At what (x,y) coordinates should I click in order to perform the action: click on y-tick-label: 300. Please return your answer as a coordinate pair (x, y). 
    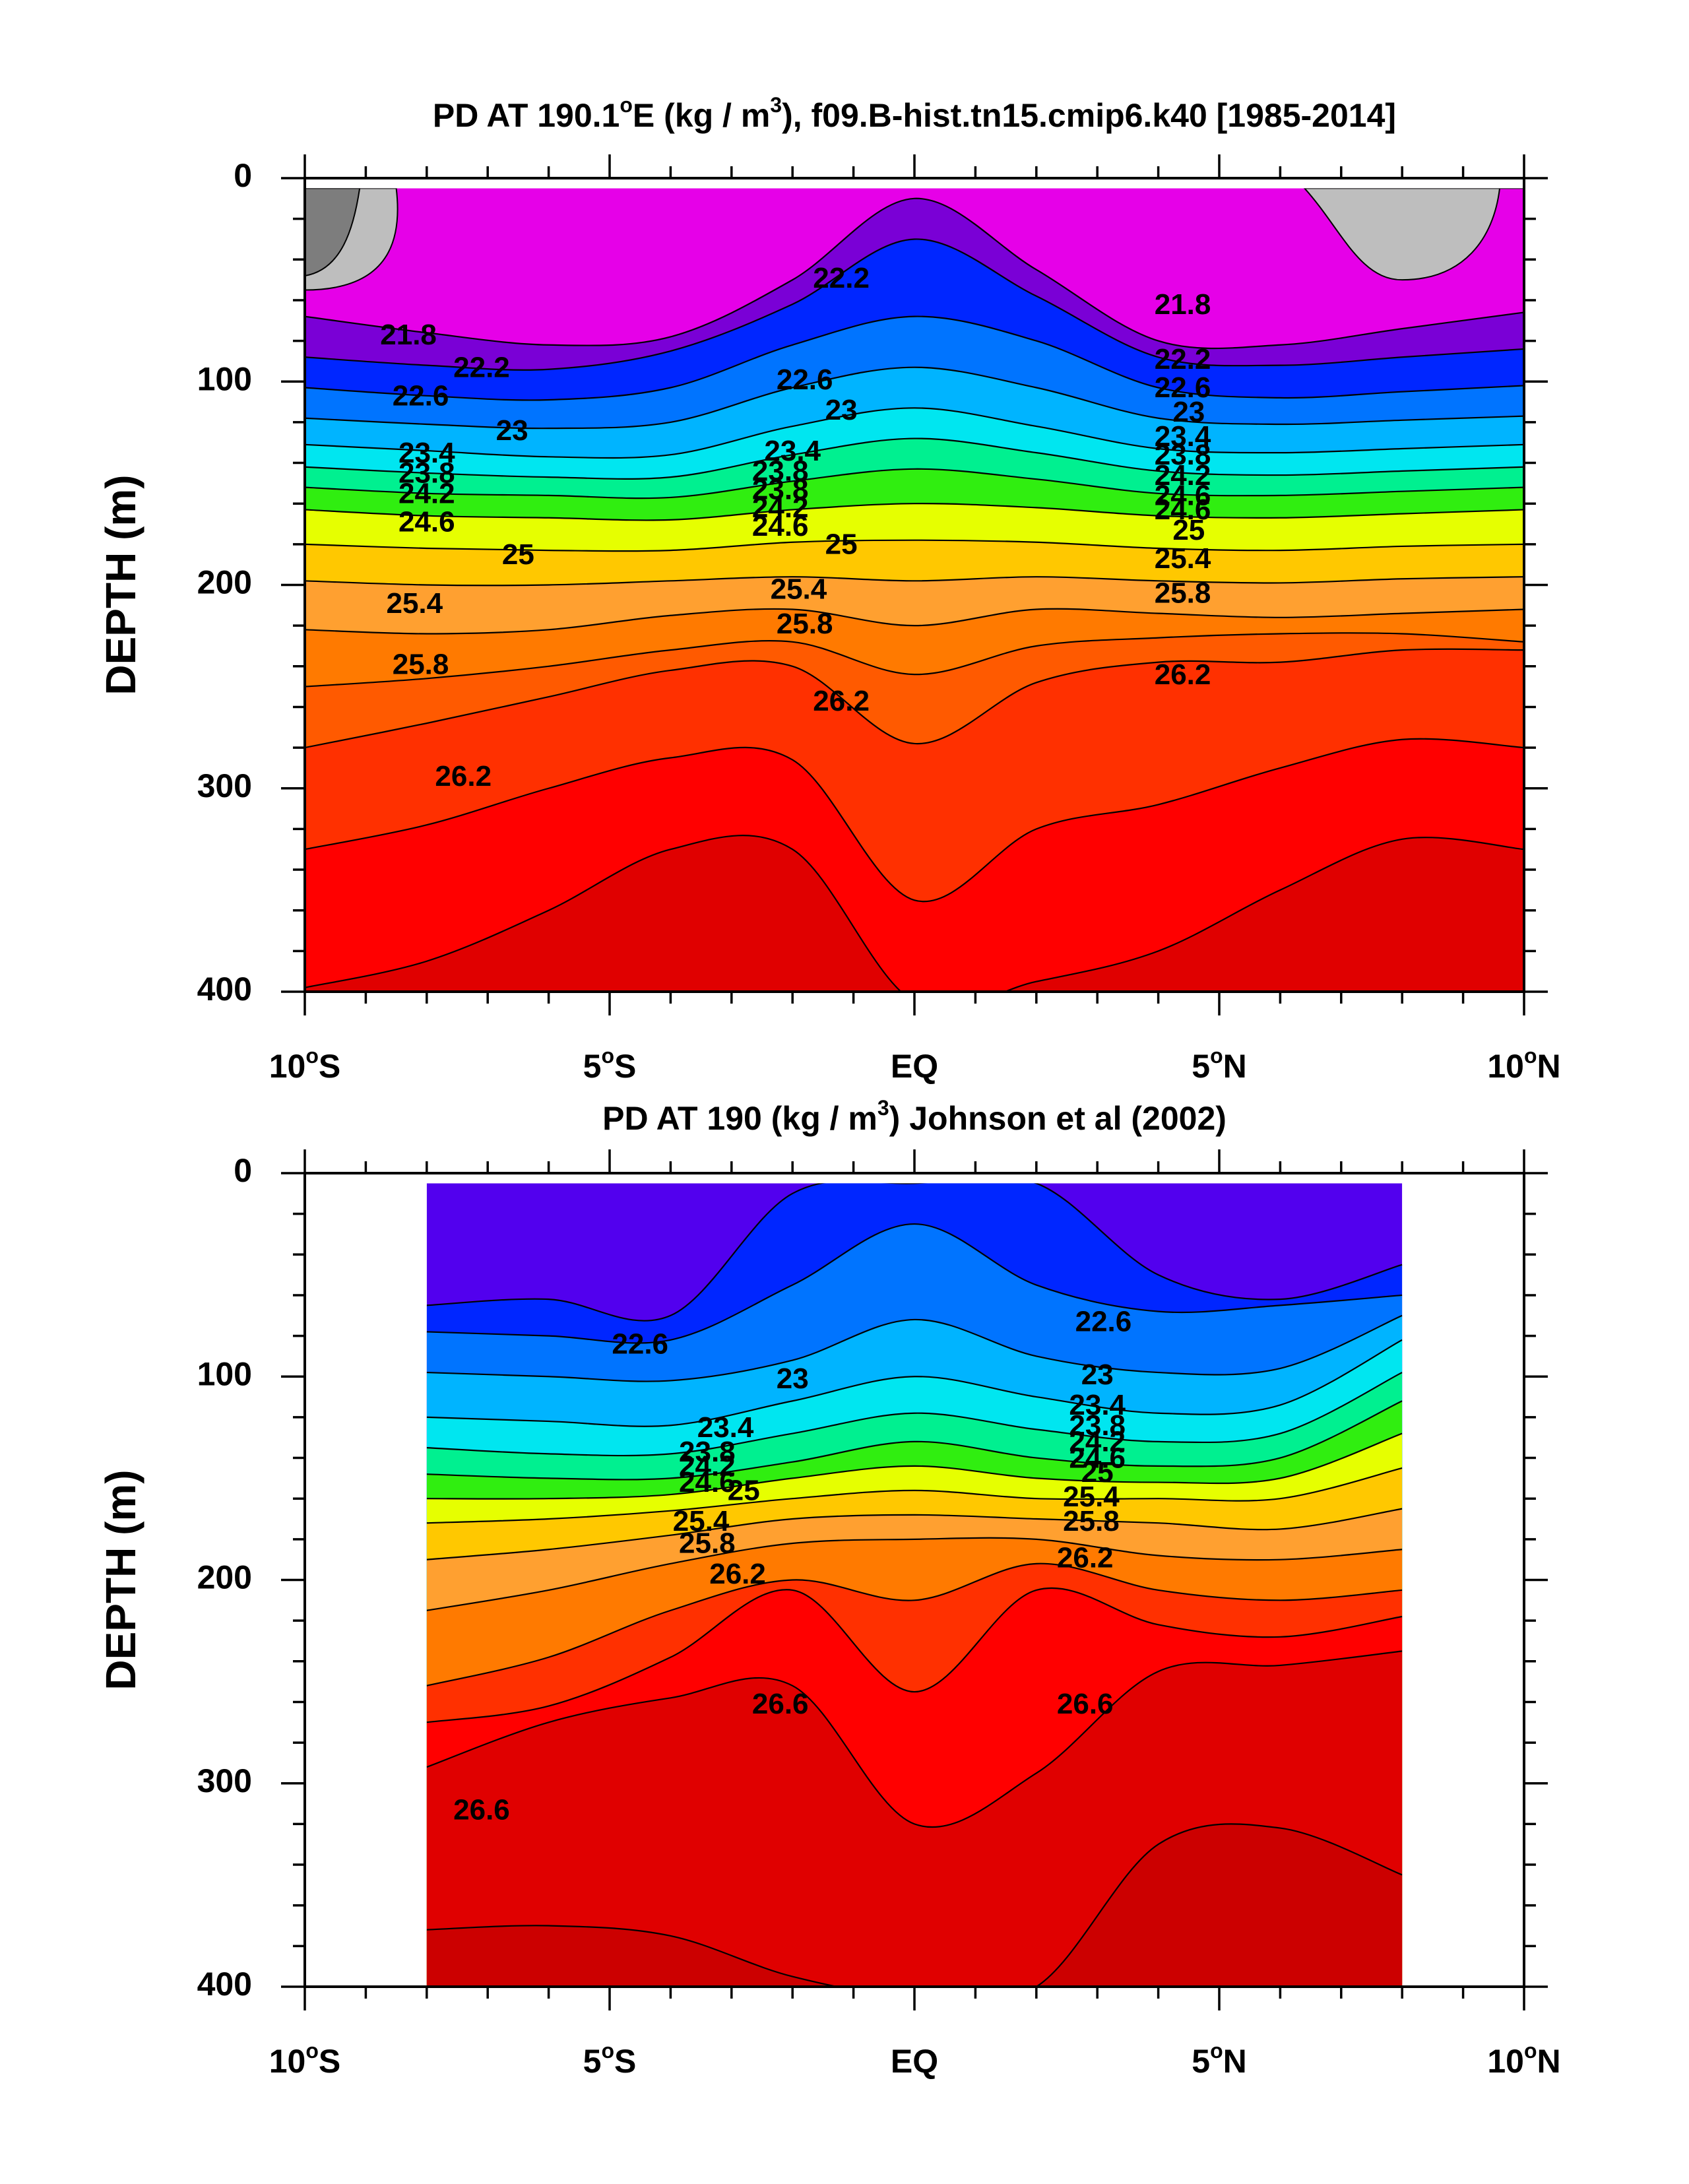
    Looking at the image, I should click on (224, 1780).